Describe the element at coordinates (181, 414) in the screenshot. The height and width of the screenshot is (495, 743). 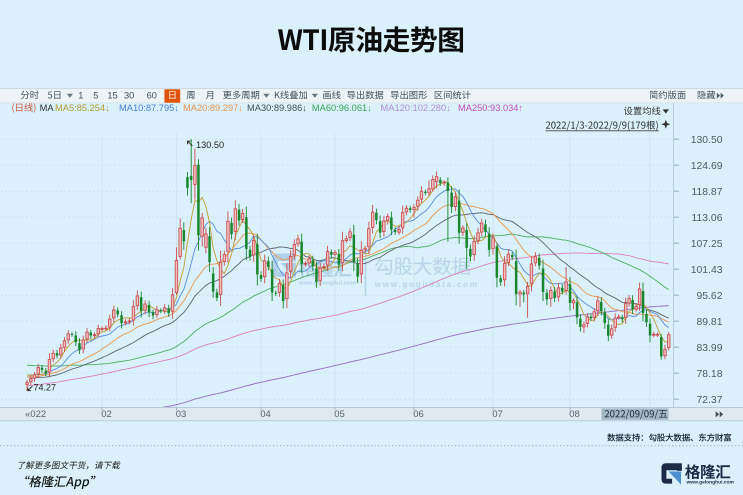
I see `svg-text: 03` at that location.